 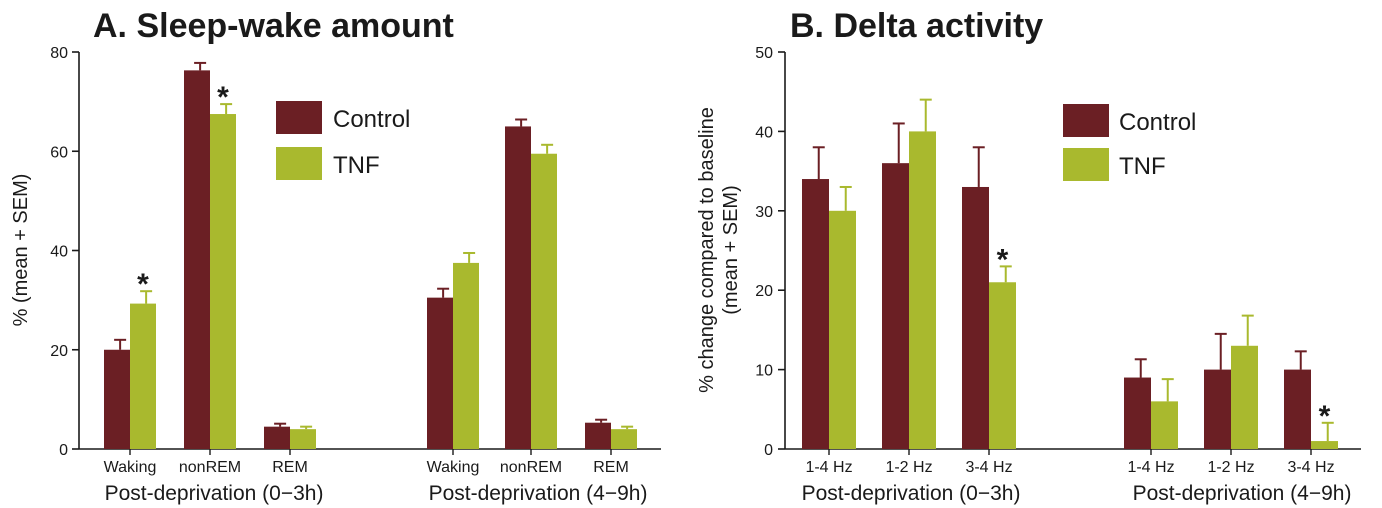 What do you see at coordinates (21, 250) in the screenshot?
I see `panel-a-y-axis-label: % (mean + SEM)` at bounding box center [21, 250].